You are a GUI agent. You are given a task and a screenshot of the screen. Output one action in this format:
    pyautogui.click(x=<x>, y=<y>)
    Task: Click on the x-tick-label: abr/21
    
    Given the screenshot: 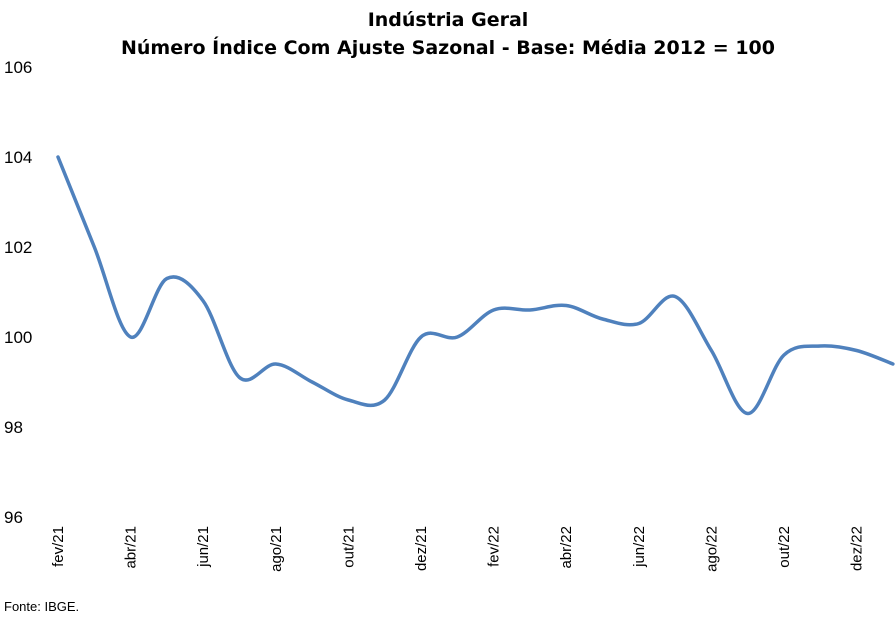 What is the action you would take?
    pyautogui.click(x=131, y=547)
    